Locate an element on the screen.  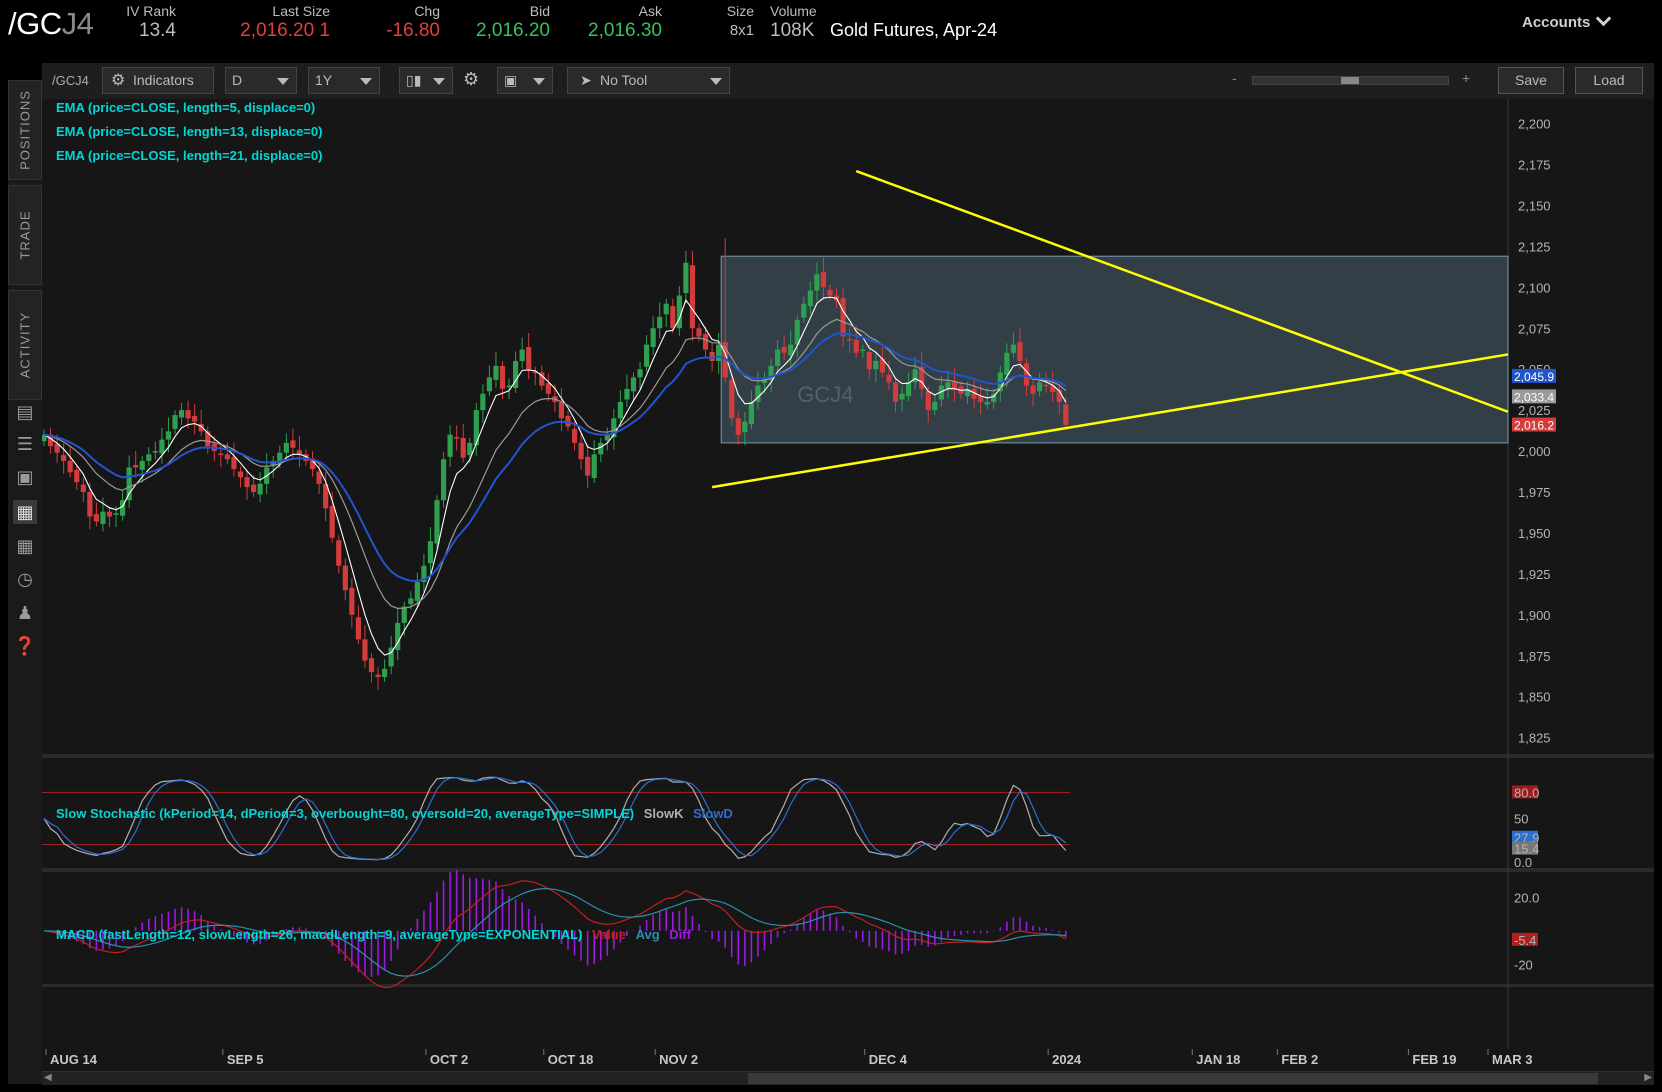
gear-icon: ⚙ is located at coordinates (118, 80).